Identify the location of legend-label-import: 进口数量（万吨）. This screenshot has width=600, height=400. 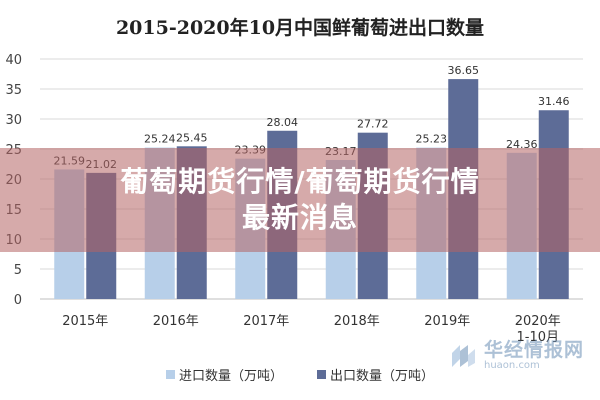
(230, 376).